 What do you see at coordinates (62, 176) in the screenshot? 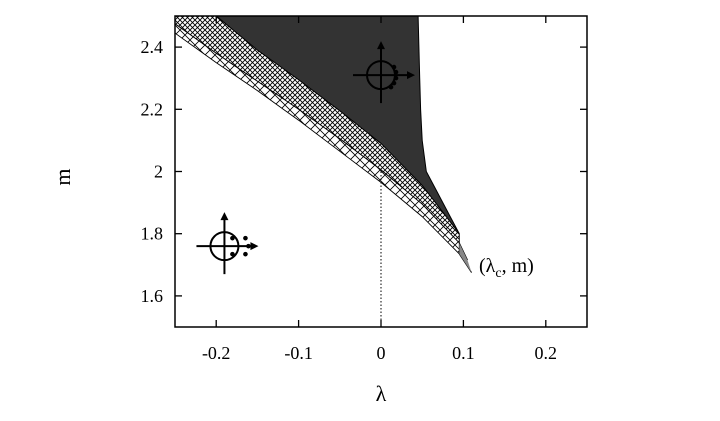
I see `y-axis-title: m` at bounding box center [62, 176].